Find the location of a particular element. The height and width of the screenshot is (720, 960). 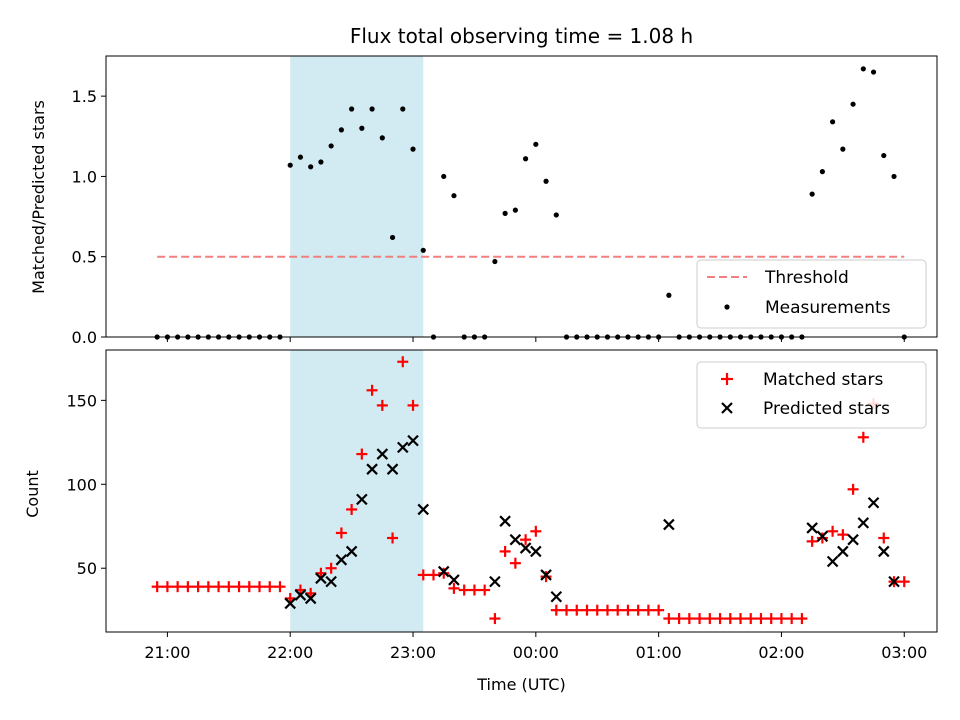

y-tick-label: 0.0 is located at coordinates (84, 337).